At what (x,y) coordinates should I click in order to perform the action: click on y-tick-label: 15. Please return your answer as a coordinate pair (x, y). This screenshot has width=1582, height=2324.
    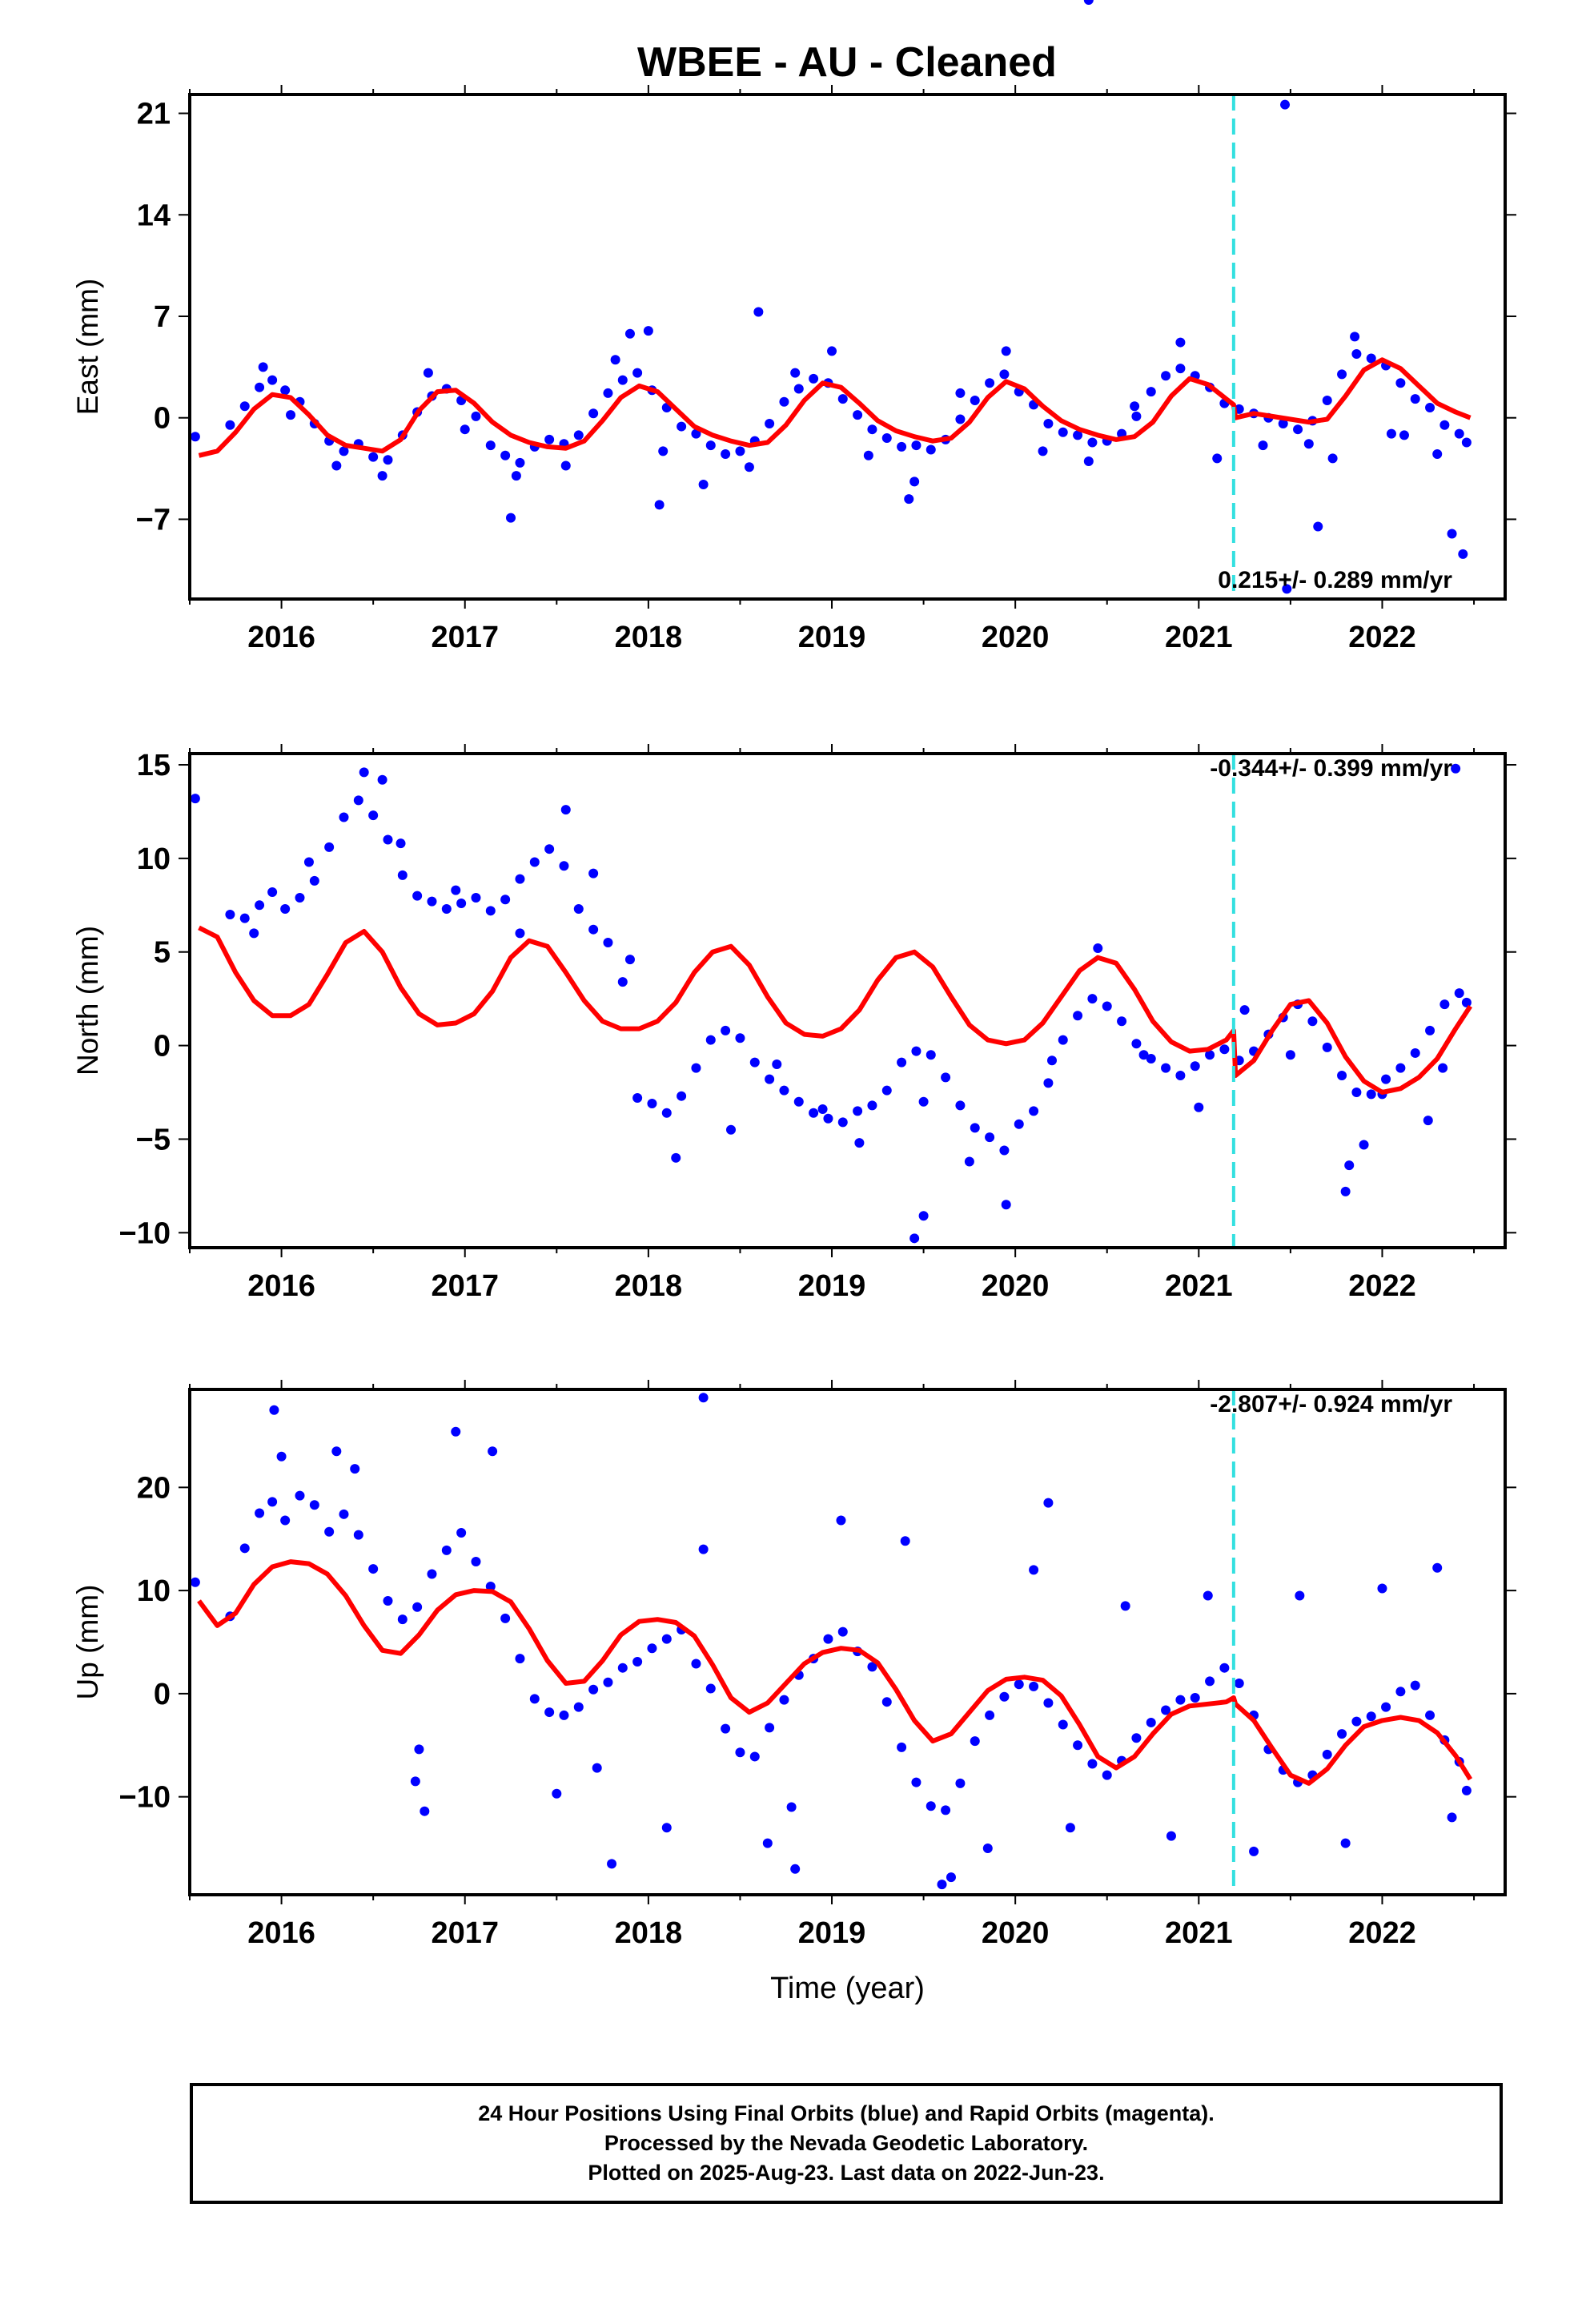
    Looking at the image, I should click on (154, 765).